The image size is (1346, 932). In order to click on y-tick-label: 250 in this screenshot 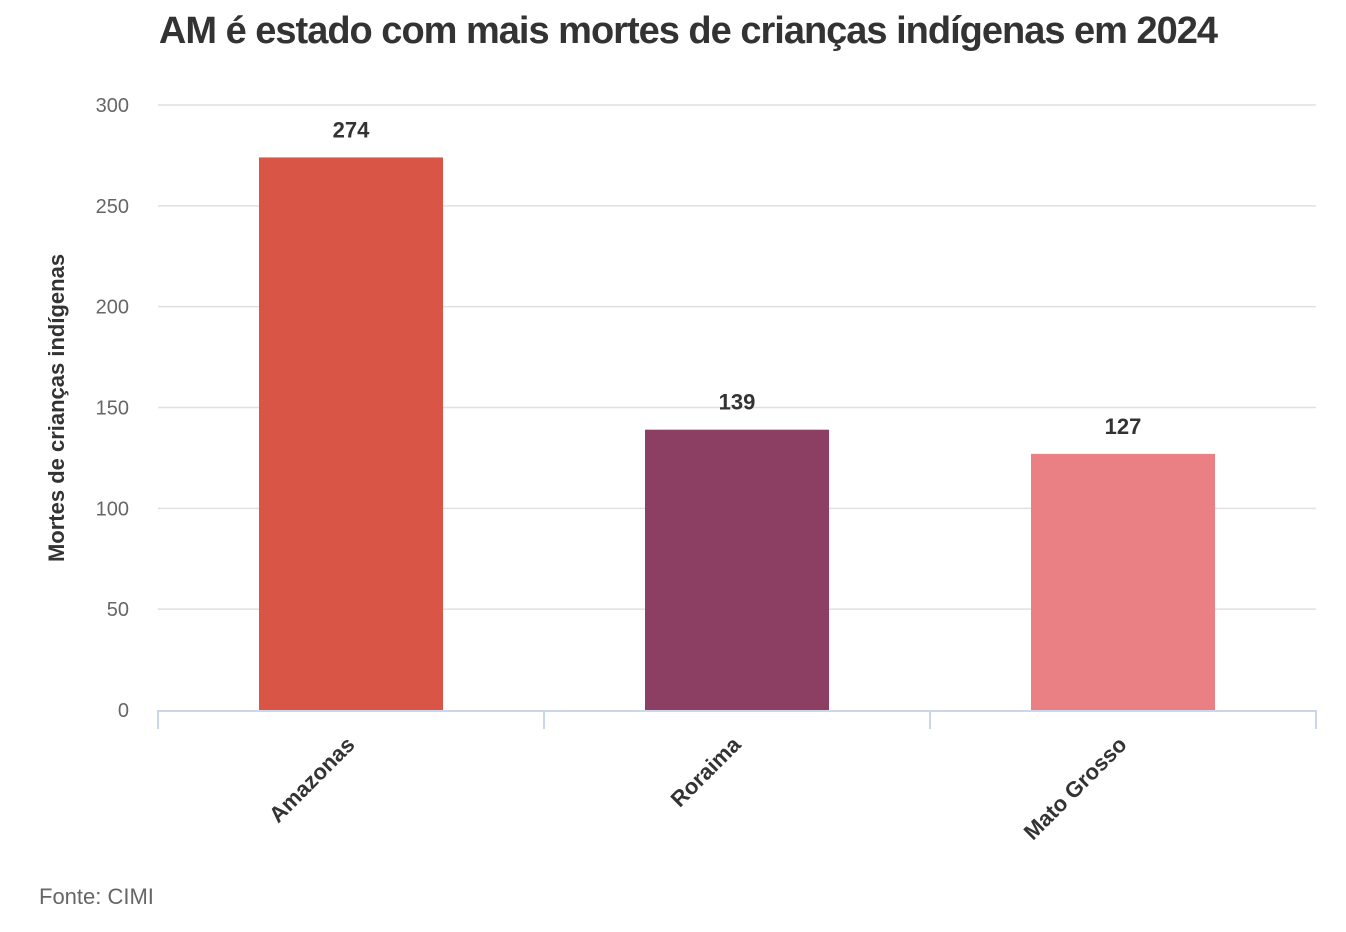, I will do `click(112, 207)`.